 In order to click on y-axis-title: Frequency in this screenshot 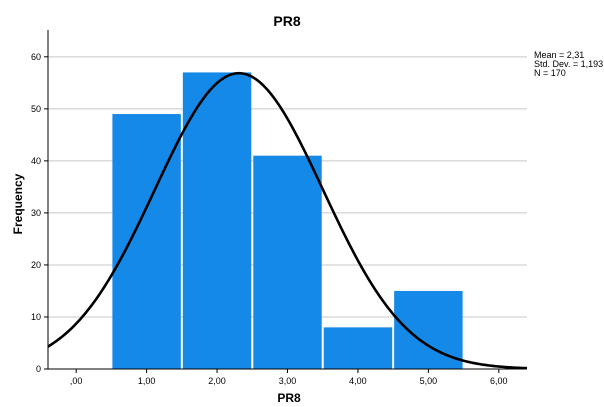, I will do `click(18, 203)`.